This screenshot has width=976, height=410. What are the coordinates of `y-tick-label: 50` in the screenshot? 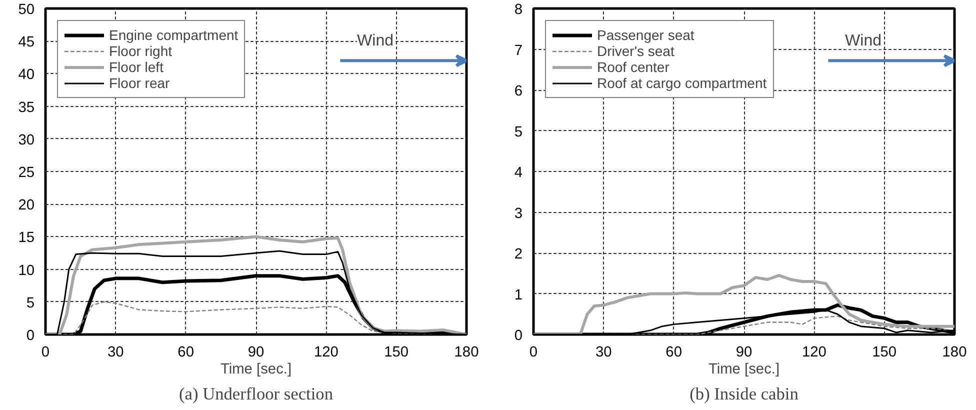 It's located at (26, 10).